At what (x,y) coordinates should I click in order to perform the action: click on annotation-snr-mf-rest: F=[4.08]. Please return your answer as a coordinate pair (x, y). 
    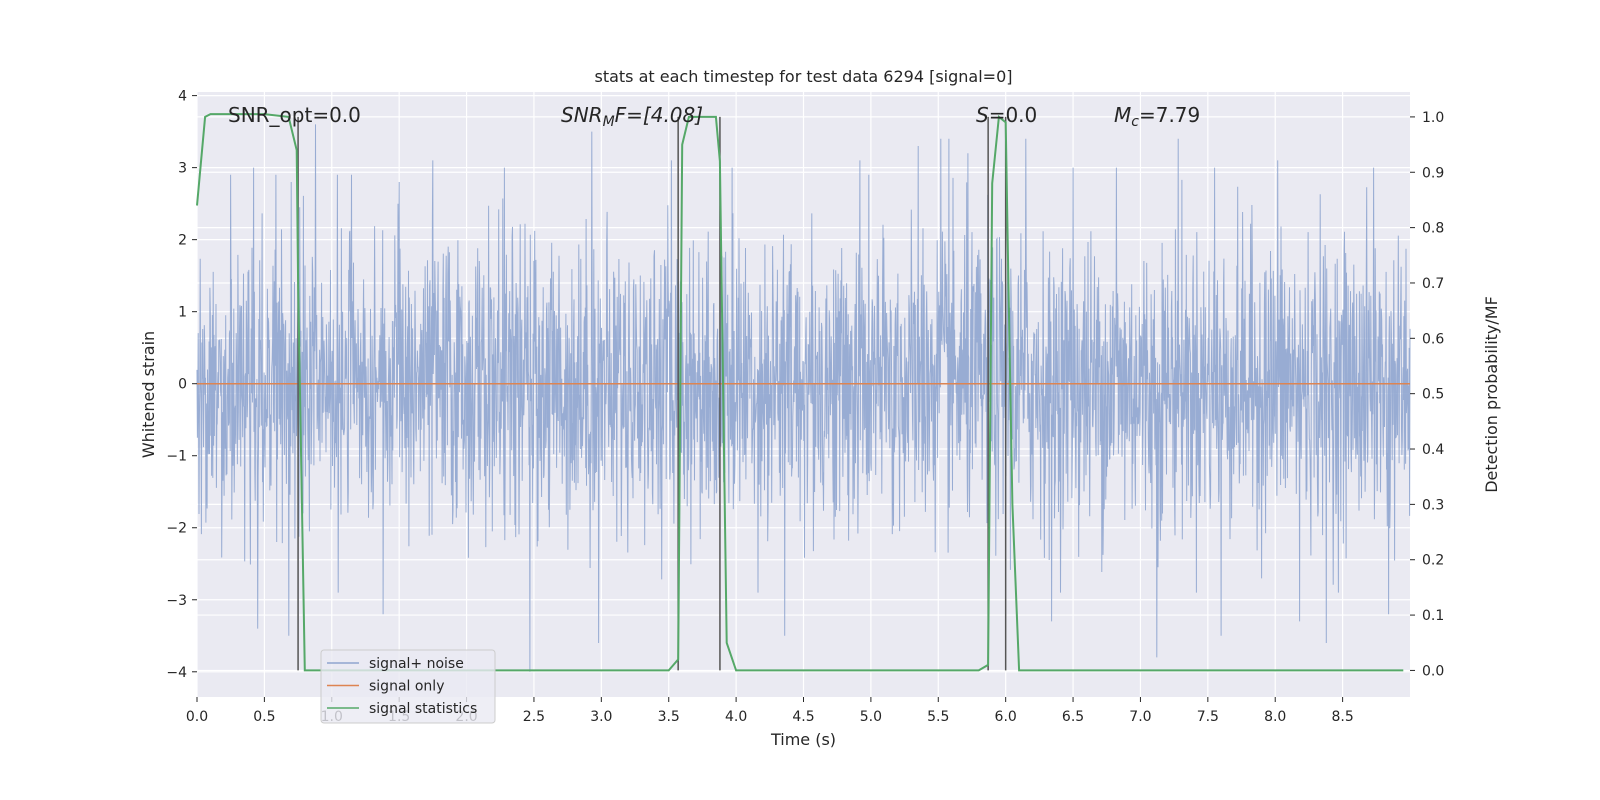
    Looking at the image, I should click on (659, 115).